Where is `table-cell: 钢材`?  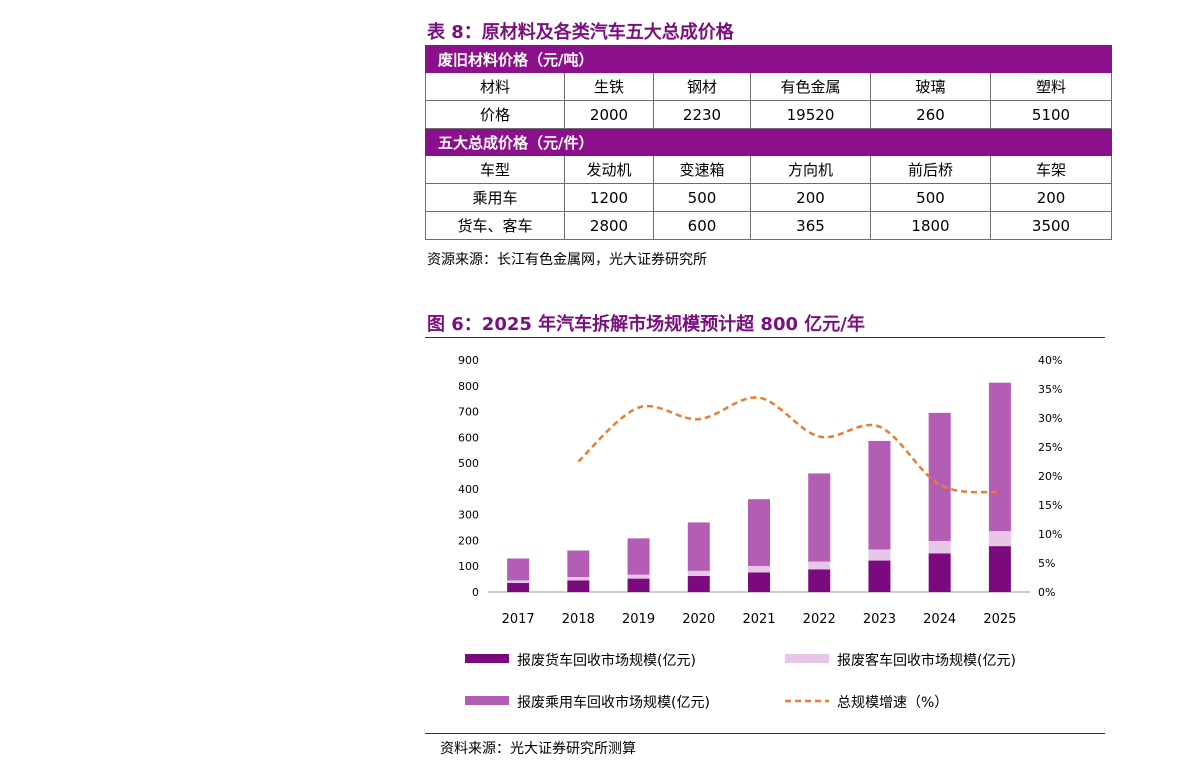
table-cell: 钢材 is located at coordinates (702, 86).